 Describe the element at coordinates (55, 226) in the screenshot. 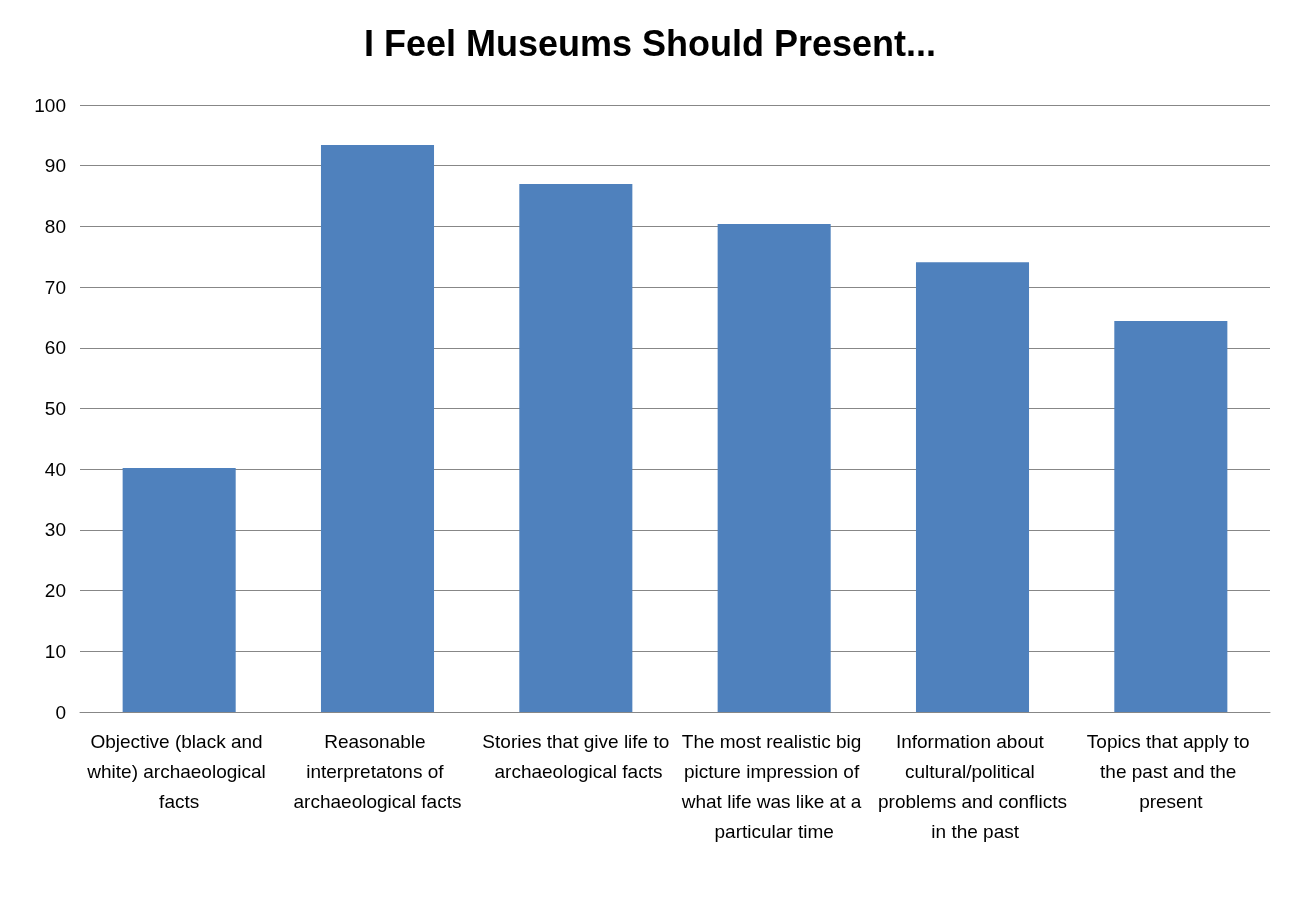

I see `y-tick-label: 80` at that location.